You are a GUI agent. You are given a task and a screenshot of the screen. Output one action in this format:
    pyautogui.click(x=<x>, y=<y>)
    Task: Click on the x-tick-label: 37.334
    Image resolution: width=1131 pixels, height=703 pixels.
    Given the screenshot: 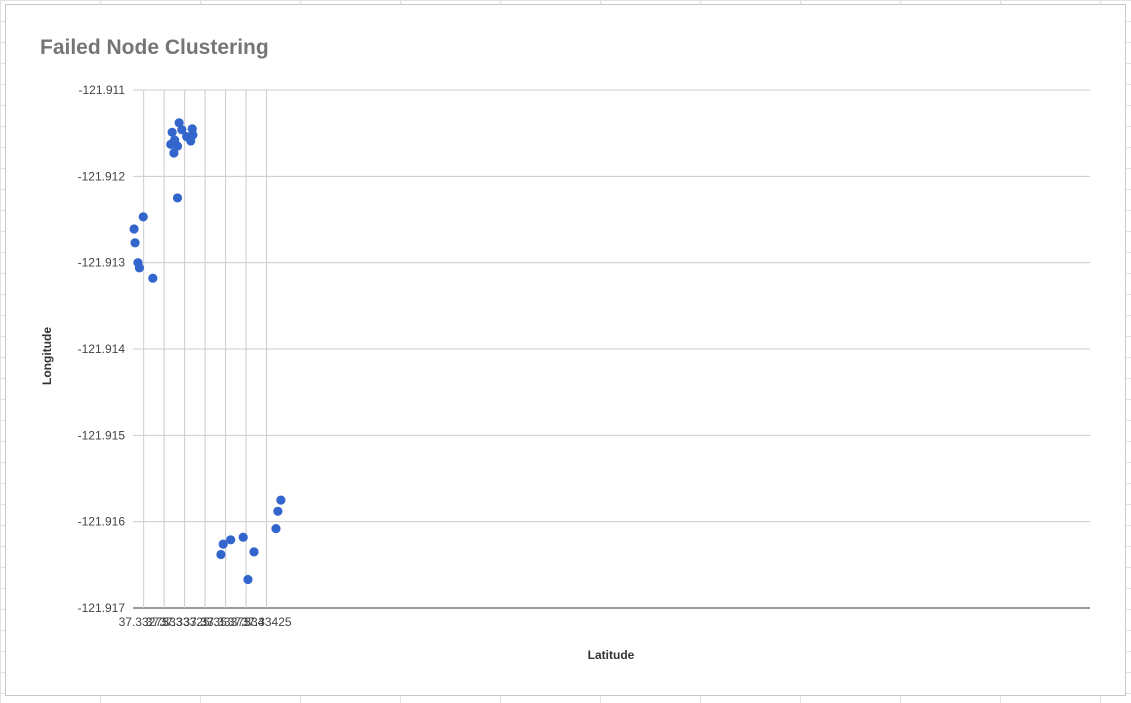 What is the action you would take?
    pyautogui.click(x=246, y=622)
    